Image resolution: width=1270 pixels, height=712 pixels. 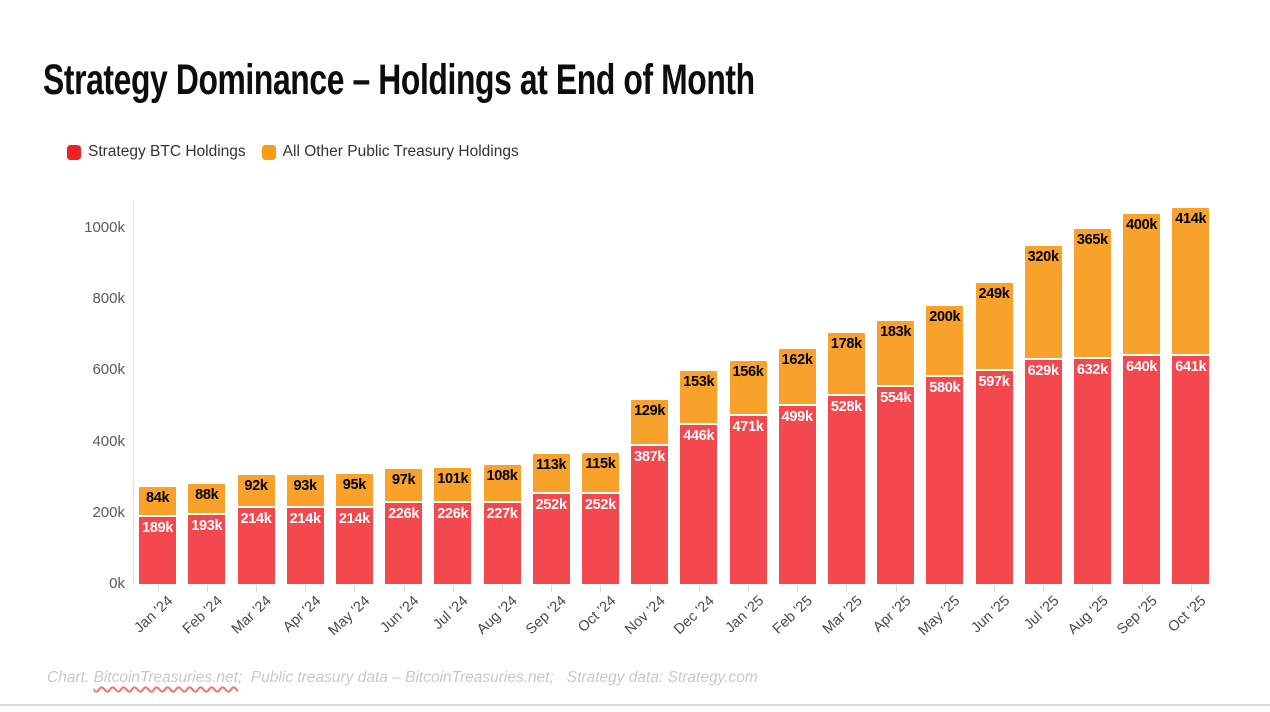 I want to click on x-axis-label: Apr '24, so click(x=302, y=614).